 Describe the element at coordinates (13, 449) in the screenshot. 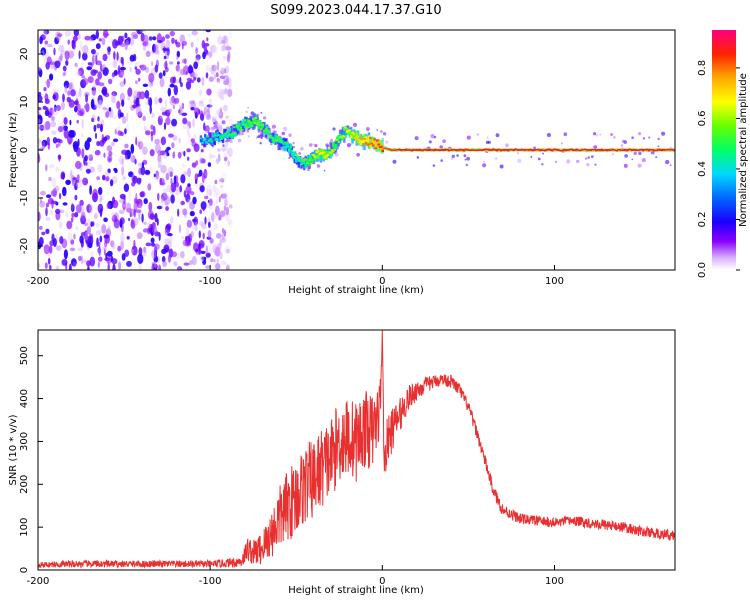

I see `snr-y-axis-label: SNR (10 * v/v)` at that location.